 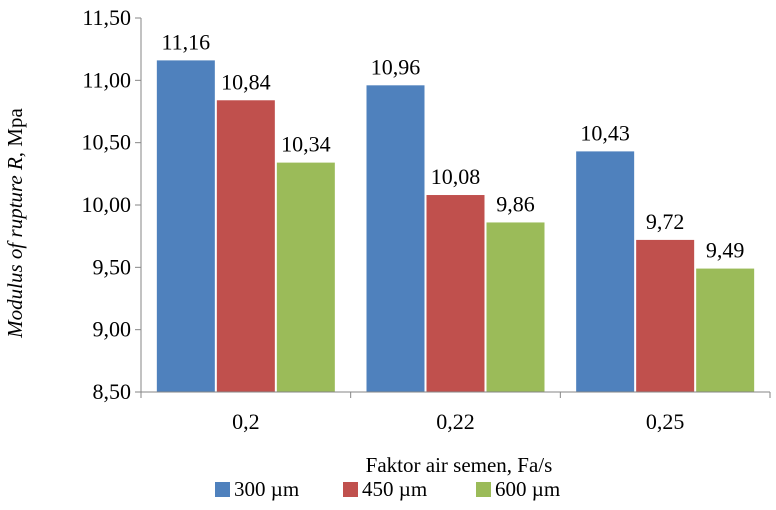 I want to click on data-label: 9,86, so click(x=515, y=203).